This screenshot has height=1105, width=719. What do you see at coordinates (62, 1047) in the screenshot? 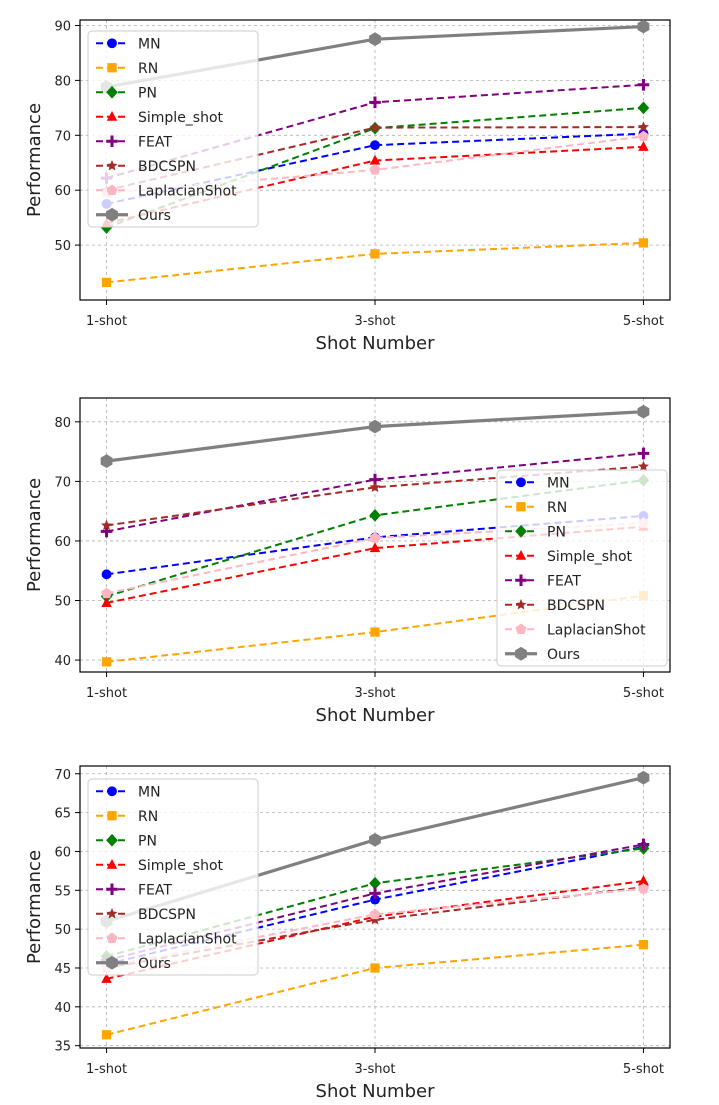
I see `y-tick-label: 35` at bounding box center [62, 1047].